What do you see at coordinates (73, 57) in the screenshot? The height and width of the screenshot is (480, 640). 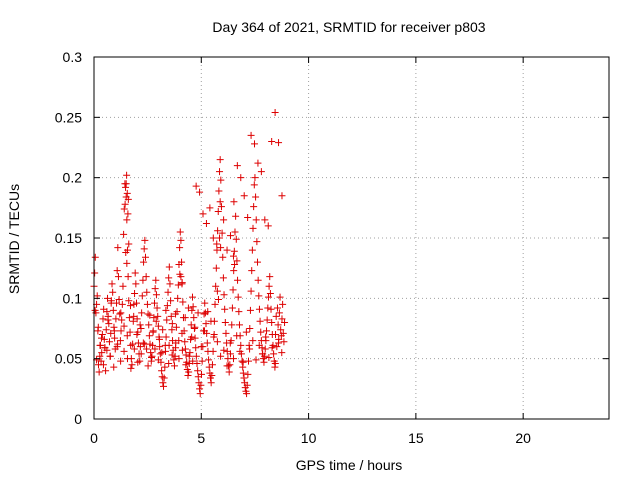 I see `y-tick-label: 0.3` at bounding box center [73, 57].